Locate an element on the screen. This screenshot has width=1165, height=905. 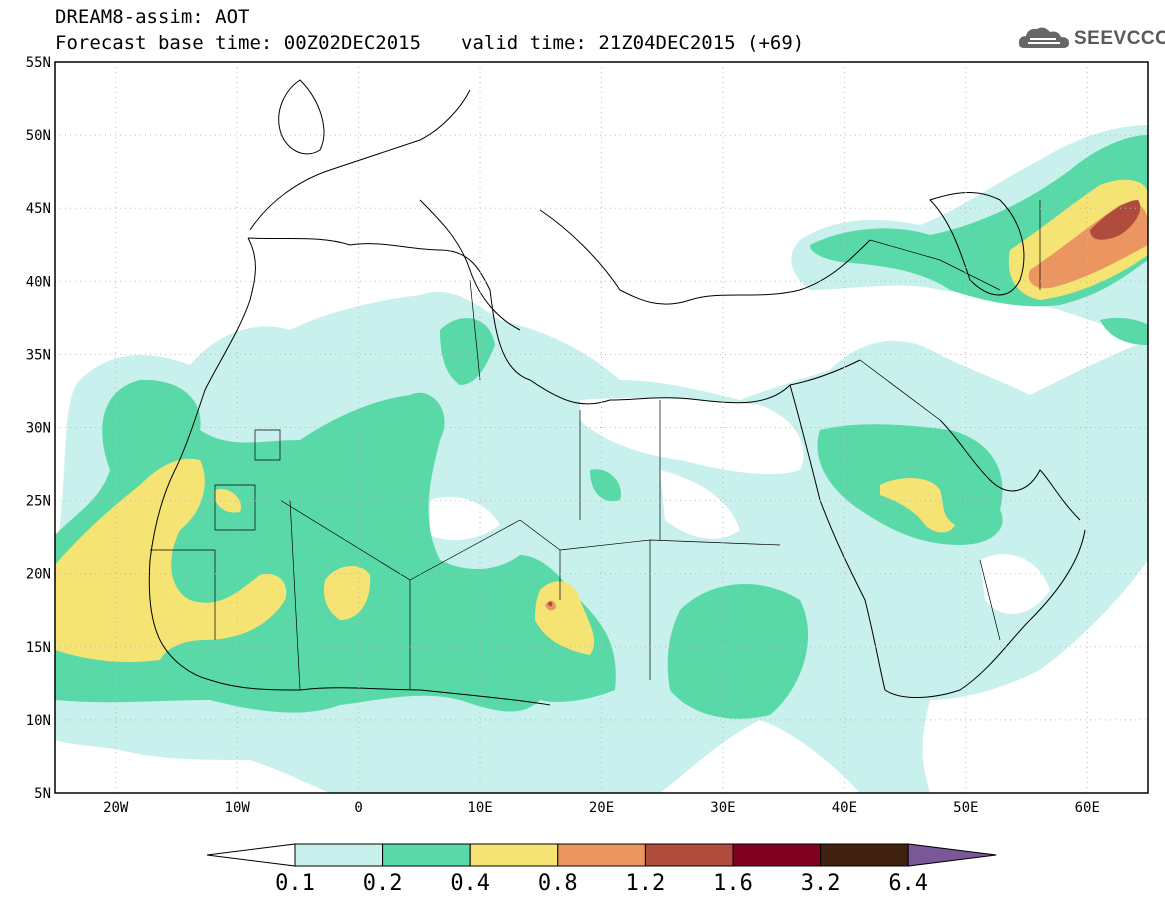
seevccc-logo: SEEVCCC is located at coordinates (1090, 39).